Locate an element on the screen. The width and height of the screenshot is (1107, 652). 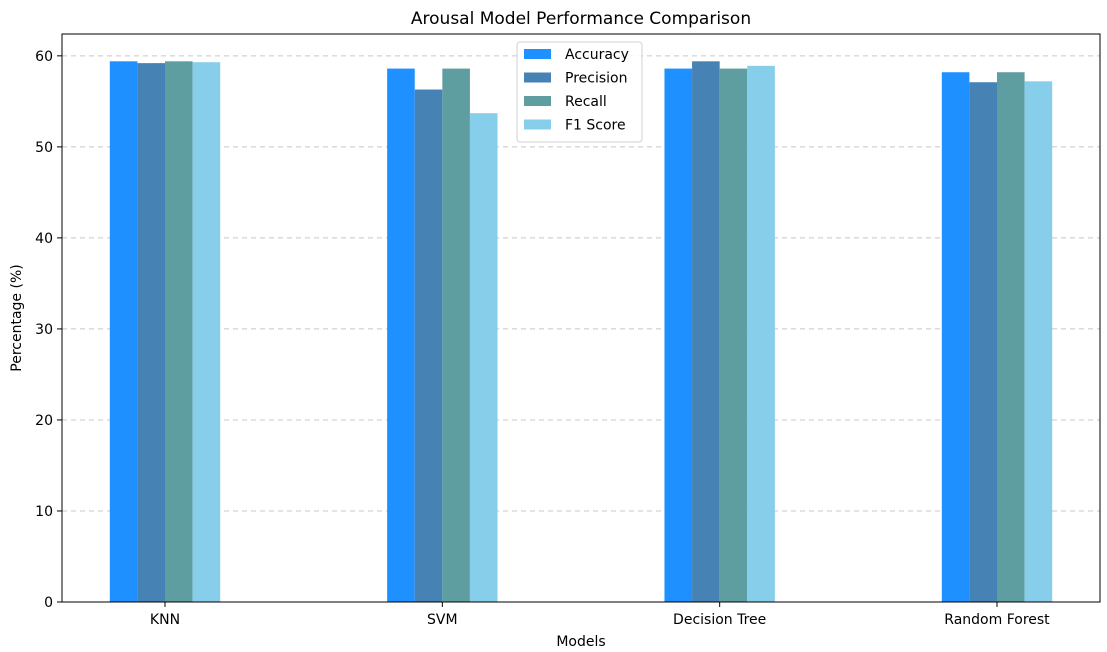
y-tick-label: 10 is located at coordinates (44, 512).